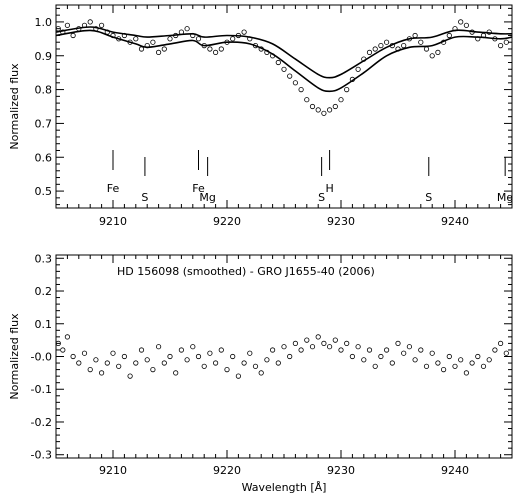 This screenshot has height=495, width=520. What do you see at coordinates (428, 197) in the screenshot?
I see `line-marker-label: S` at bounding box center [428, 197].